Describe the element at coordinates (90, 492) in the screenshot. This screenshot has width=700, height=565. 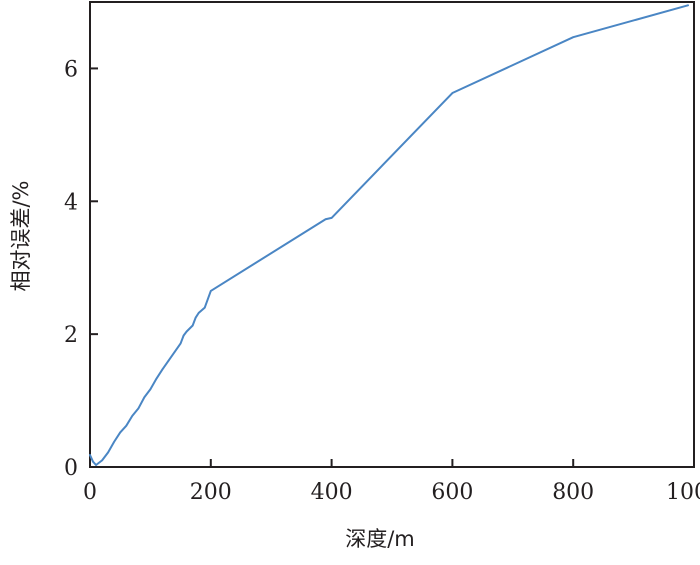
I see `x-tick-label: 0` at that location.